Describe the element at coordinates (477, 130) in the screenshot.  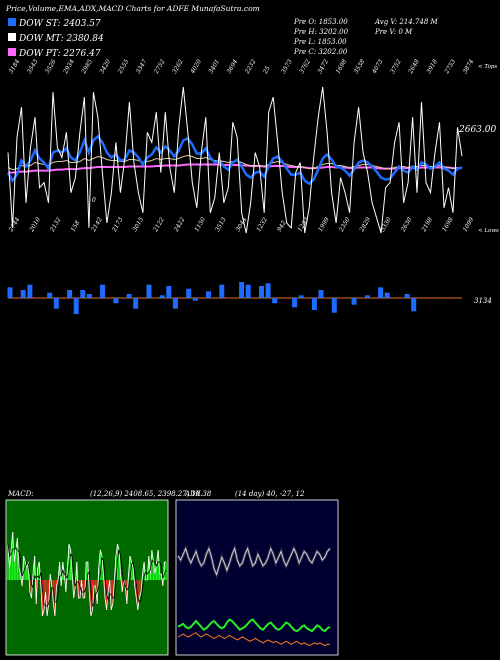
I see `last-price-label: 2663.00` at that location.